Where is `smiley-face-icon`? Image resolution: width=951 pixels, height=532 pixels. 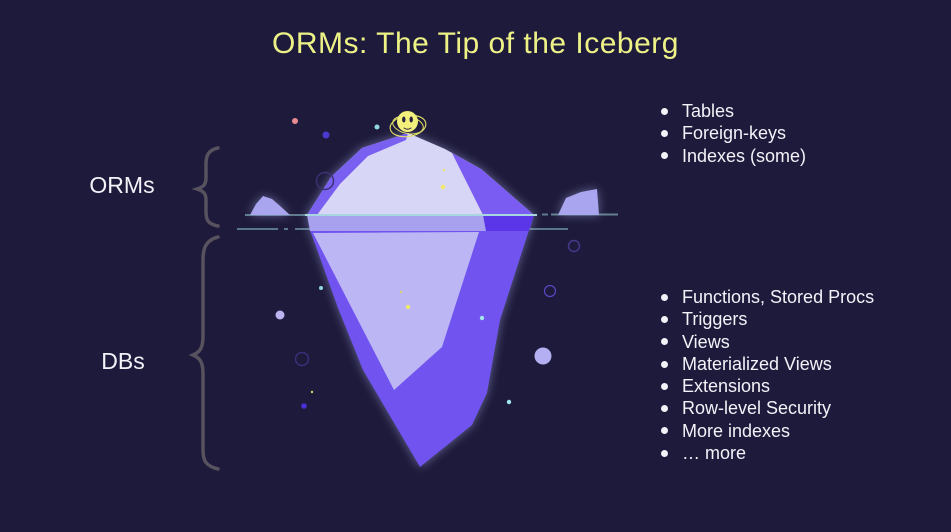
smiley-face-icon is located at coordinates (408, 124).